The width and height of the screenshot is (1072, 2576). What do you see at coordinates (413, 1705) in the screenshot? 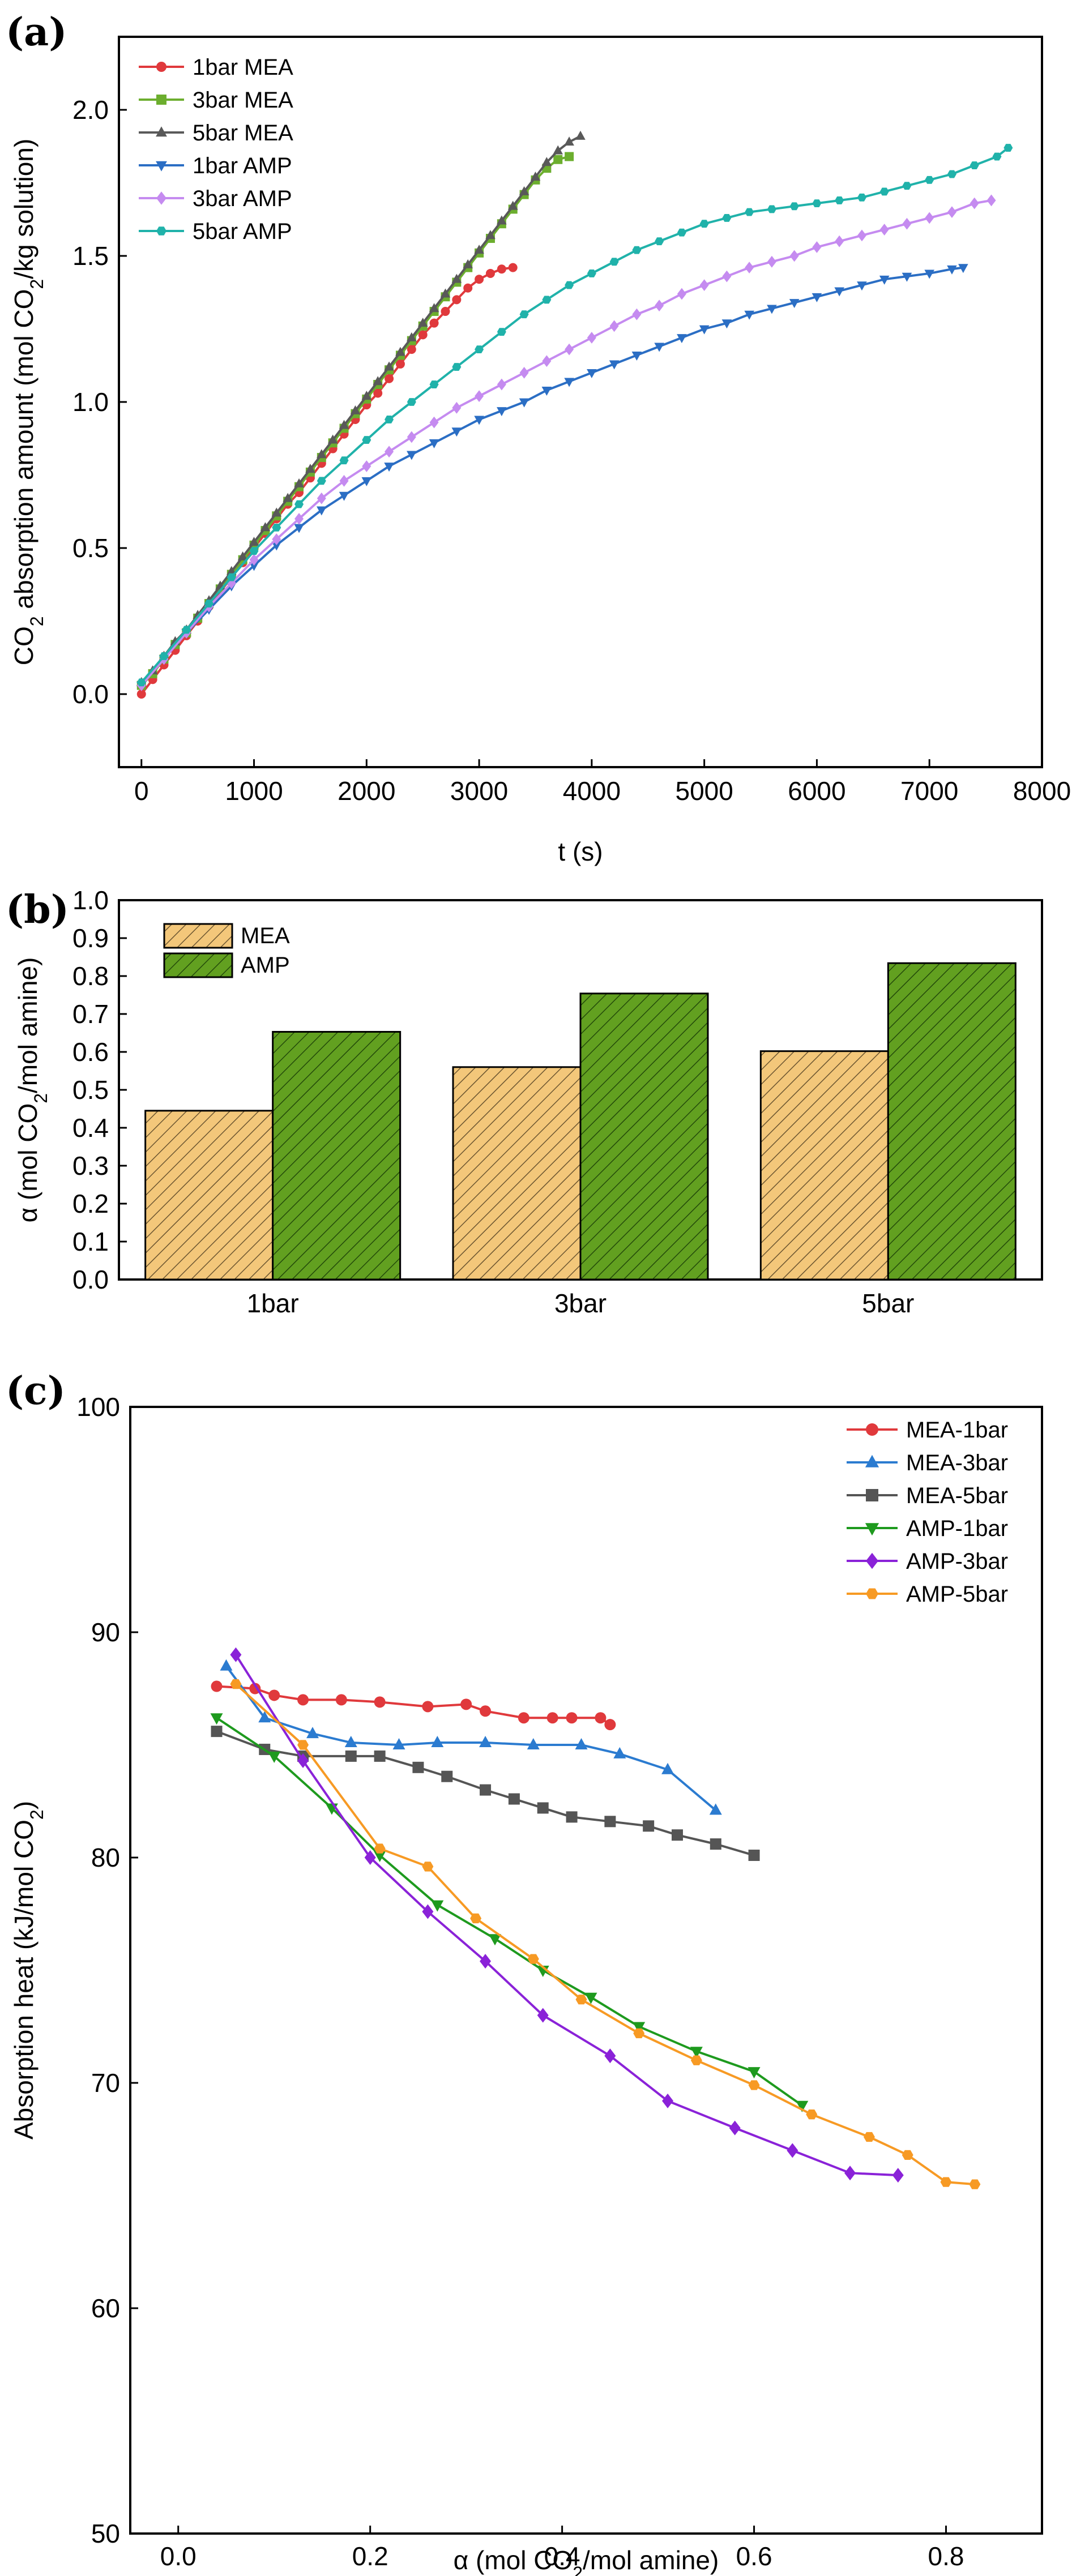
I see `panel-c-series-mea-1bar` at bounding box center [413, 1705].